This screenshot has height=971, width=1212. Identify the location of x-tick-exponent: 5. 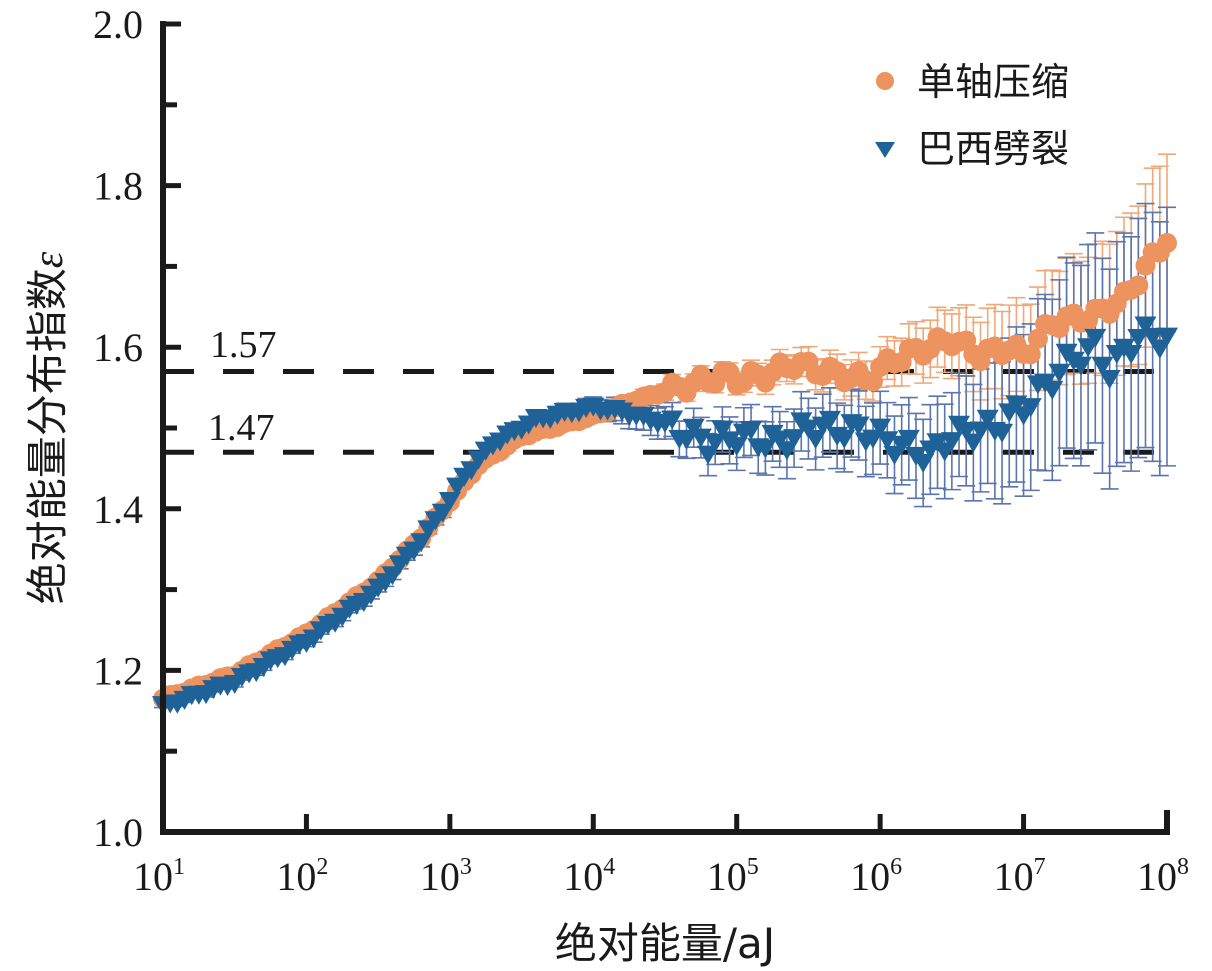
(753, 867).